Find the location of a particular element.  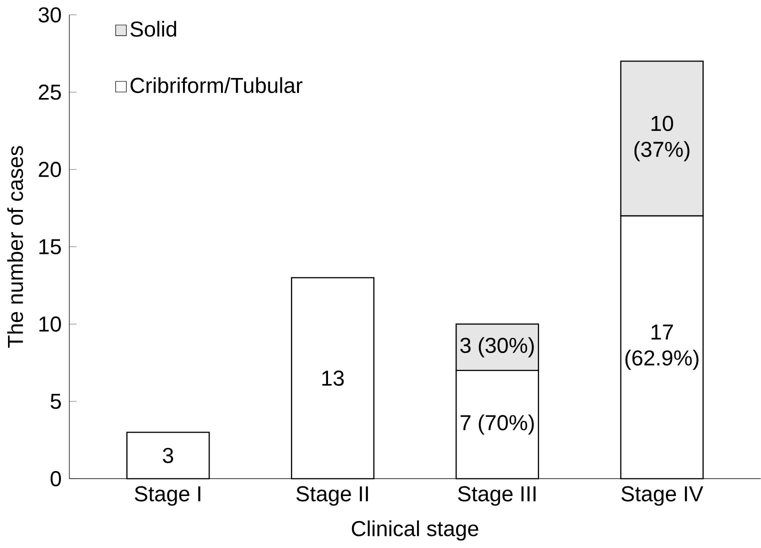

x-tick-label: Stage IV is located at coordinates (662, 496).